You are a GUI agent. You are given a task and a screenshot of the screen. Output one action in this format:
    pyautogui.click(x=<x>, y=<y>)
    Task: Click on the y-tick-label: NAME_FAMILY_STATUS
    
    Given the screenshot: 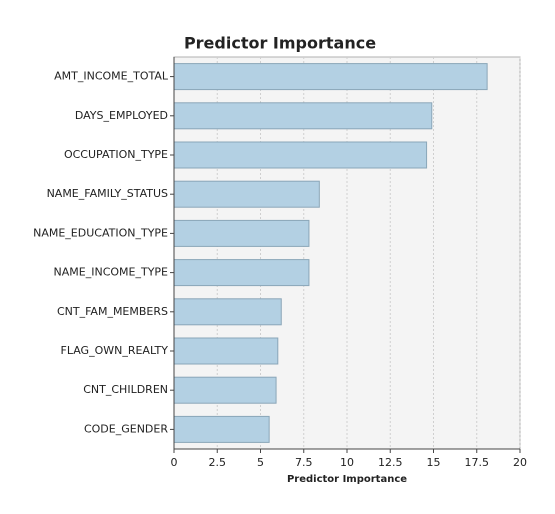 What is the action you would take?
    pyautogui.click(x=107, y=193)
    